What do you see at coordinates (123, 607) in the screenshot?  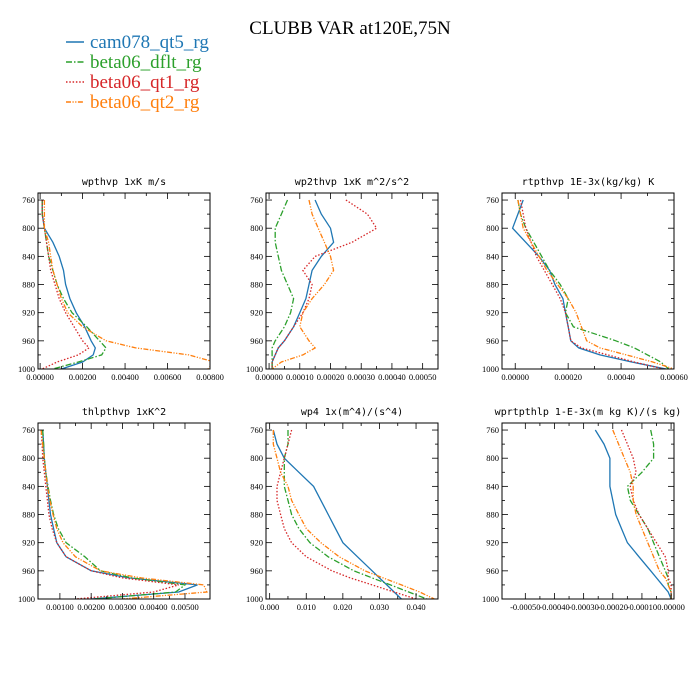 I see `x-tick-label: 0.00300` at bounding box center [123, 607].